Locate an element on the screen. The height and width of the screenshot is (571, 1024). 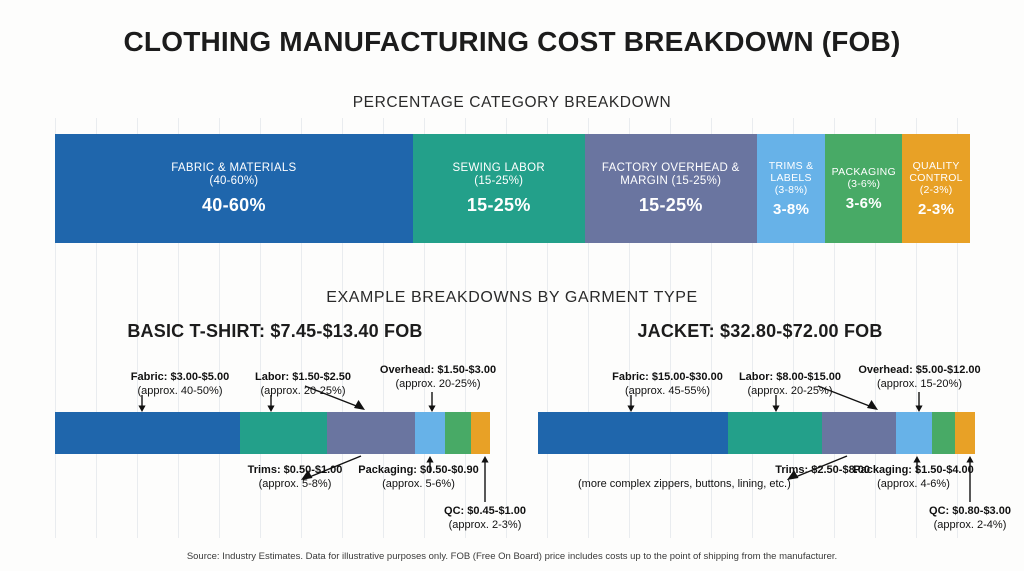
segment-label: PACKAGING is located at coordinates (864, 171).